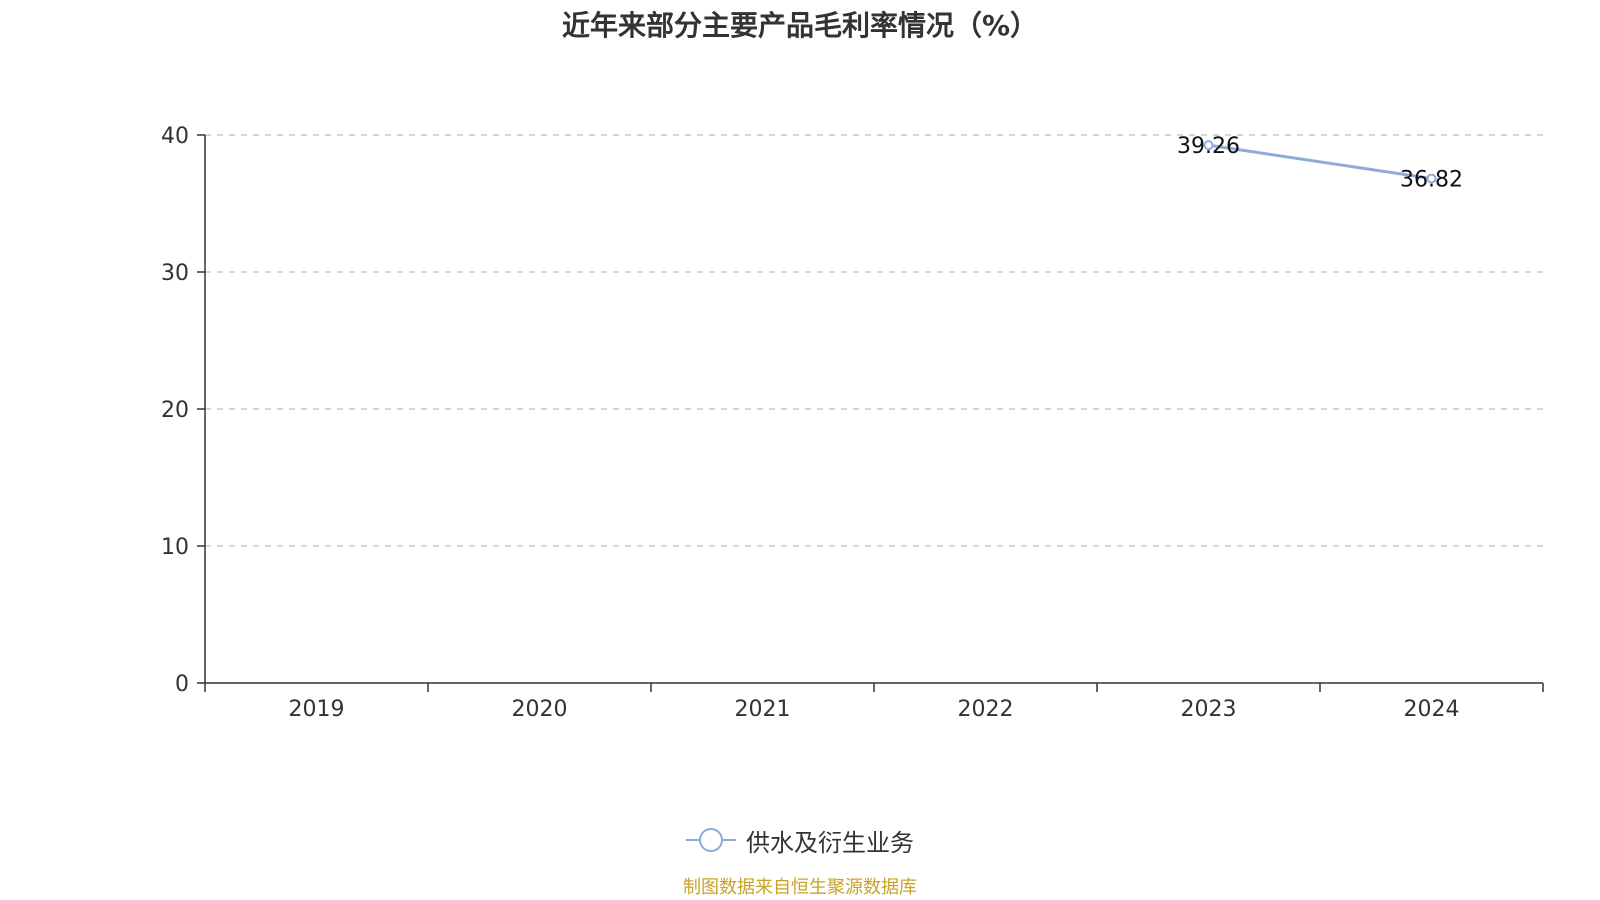 This screenshot has height=900, width=1600. I want to click on y-tick-label: 0, so click(182, 684).